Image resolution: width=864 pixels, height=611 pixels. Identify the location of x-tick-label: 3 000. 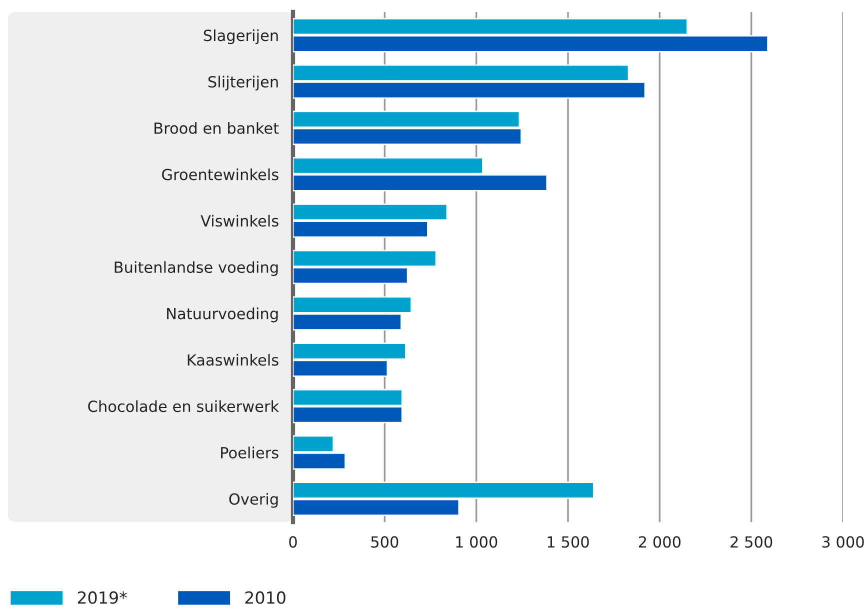
(843, 542).